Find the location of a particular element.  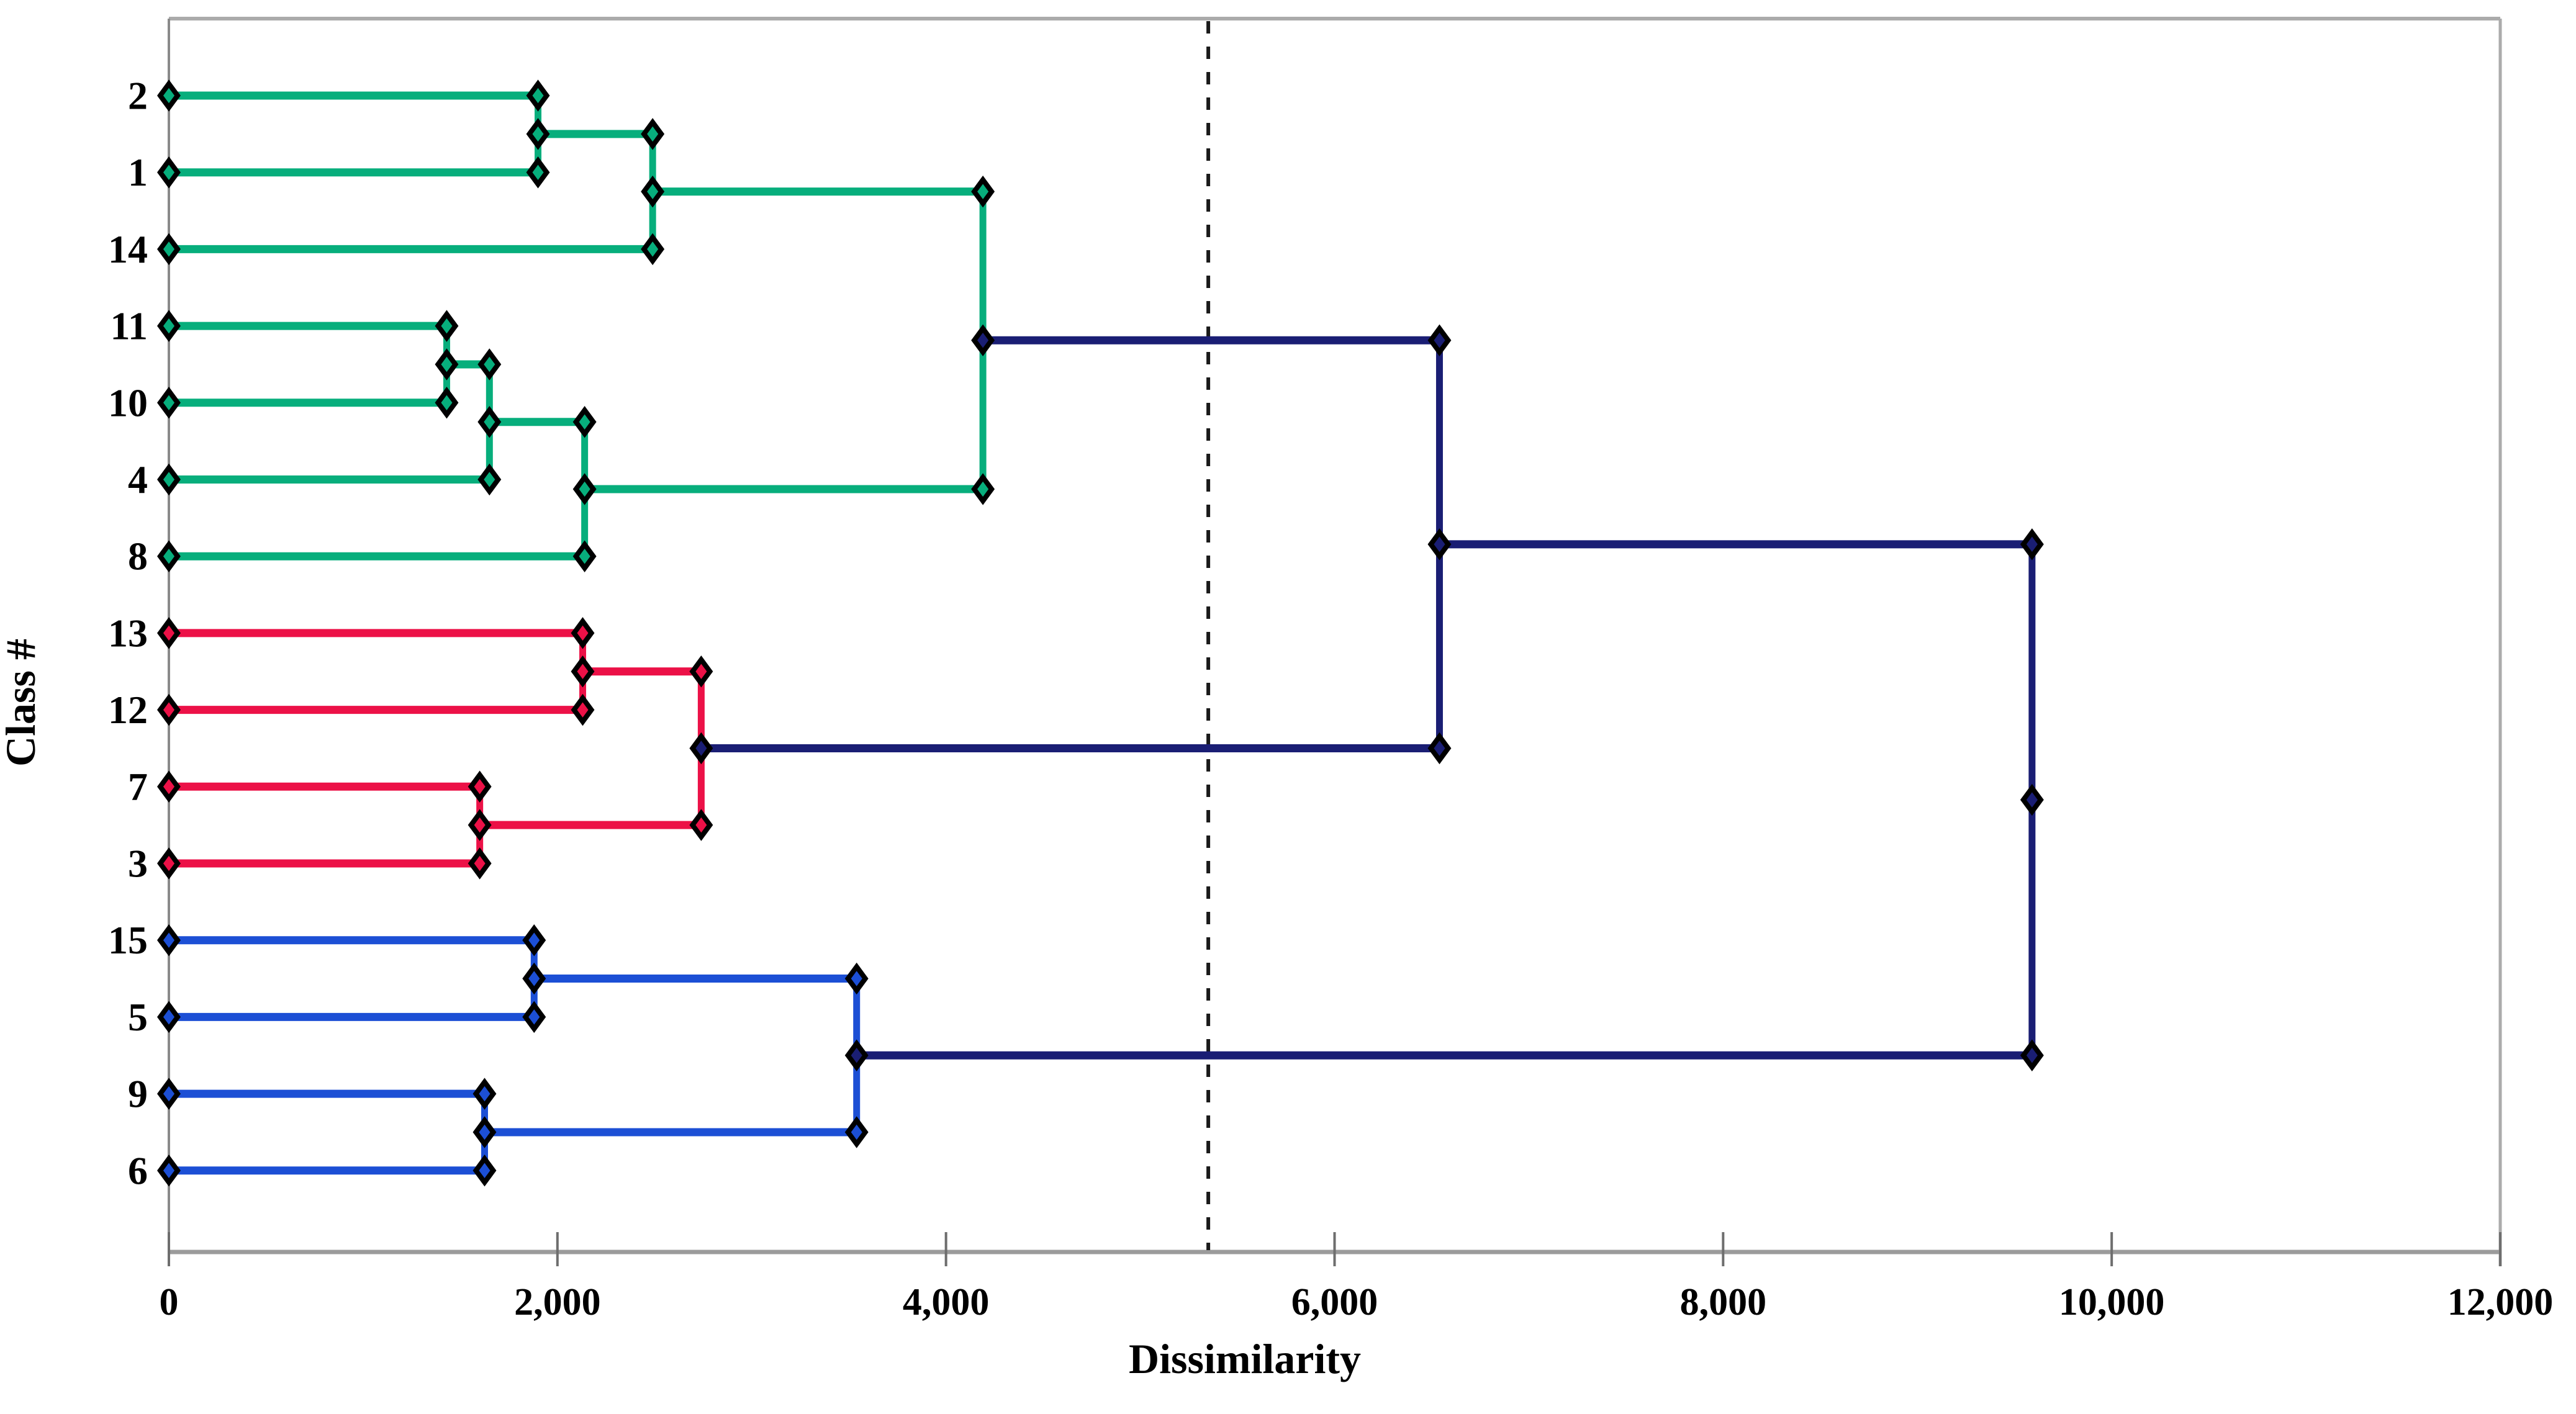

row-label-13: 13 is located at coordinates (128, 633).